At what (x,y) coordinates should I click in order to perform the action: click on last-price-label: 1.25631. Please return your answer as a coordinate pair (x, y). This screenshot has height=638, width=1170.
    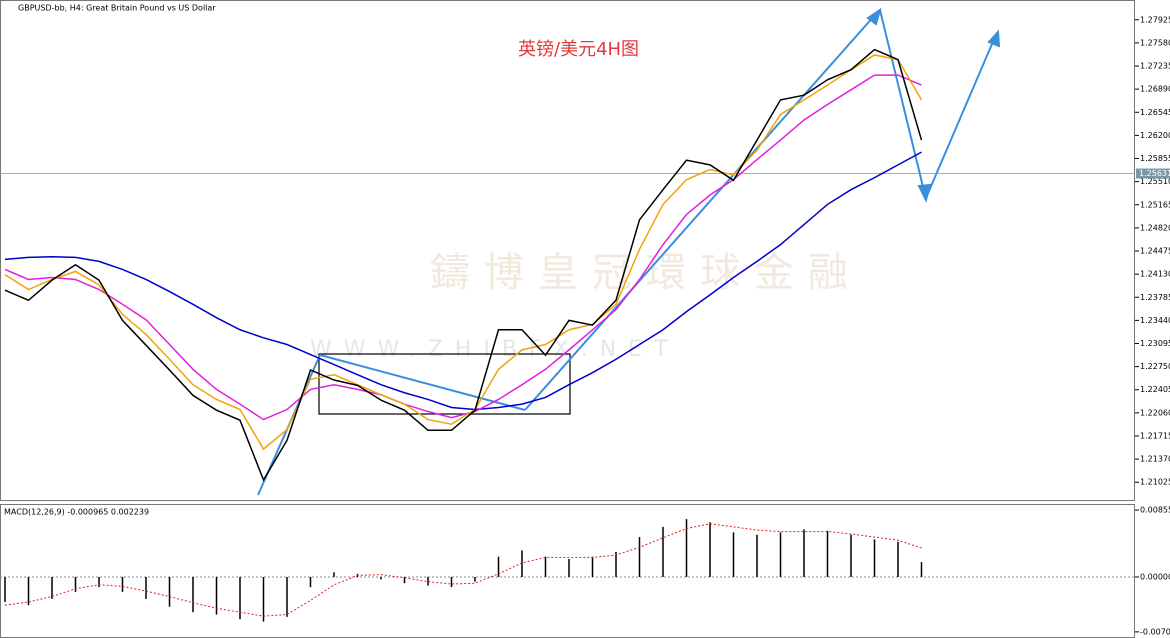
    Looking at the image, I should click on (1154, 173).